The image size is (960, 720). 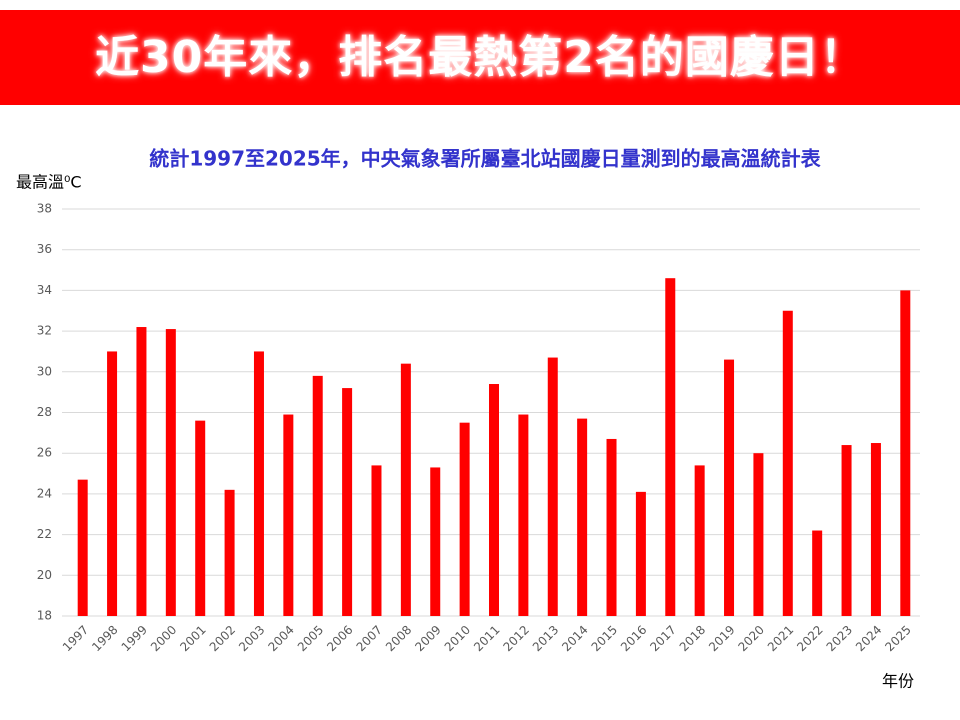 I want to click on y-tick-label: 18, so click(x=44, y=616).